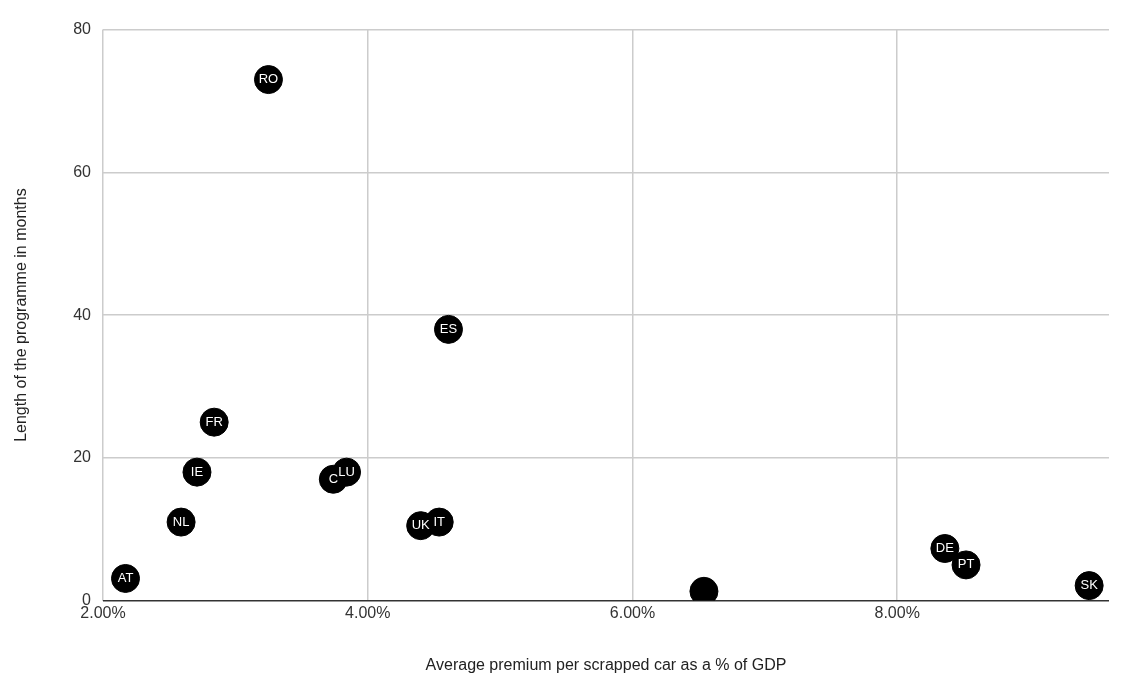  What do you see at coordinates (214, 421) in the screenshot?
I see `data-label: FR` at bounding box center [214, 421].